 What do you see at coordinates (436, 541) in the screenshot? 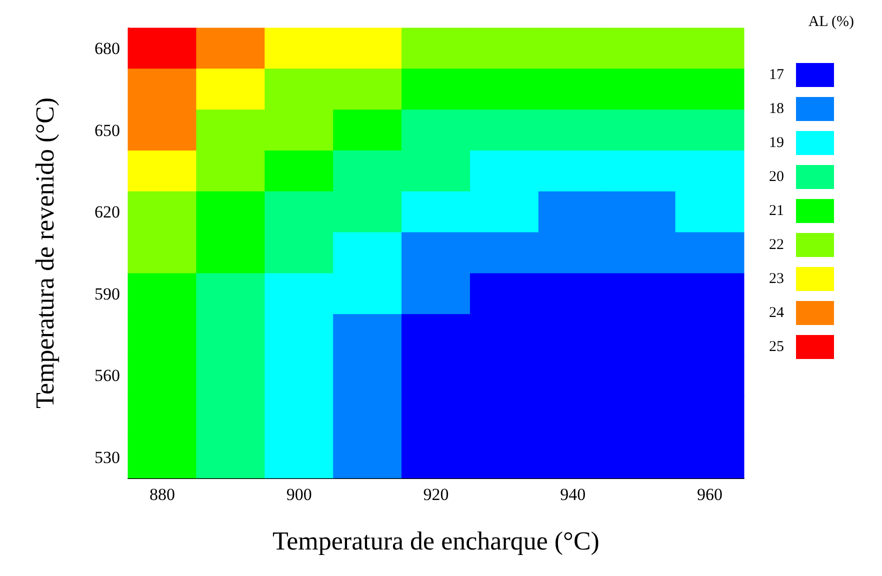
I see `x-axis-title: Temperatura de encharque (°C)` at bounding box center [436, 541].